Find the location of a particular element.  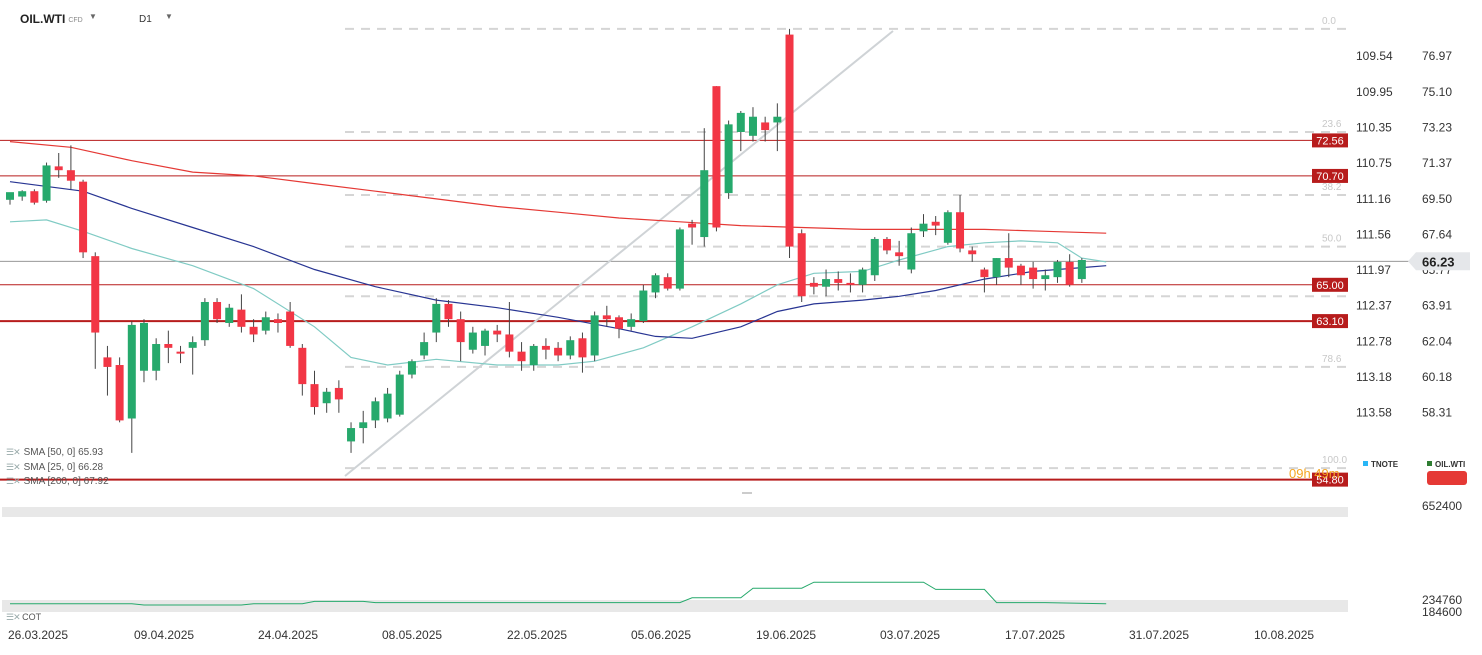

indicator-value: 65.93 is located at coordinates (91, 452).